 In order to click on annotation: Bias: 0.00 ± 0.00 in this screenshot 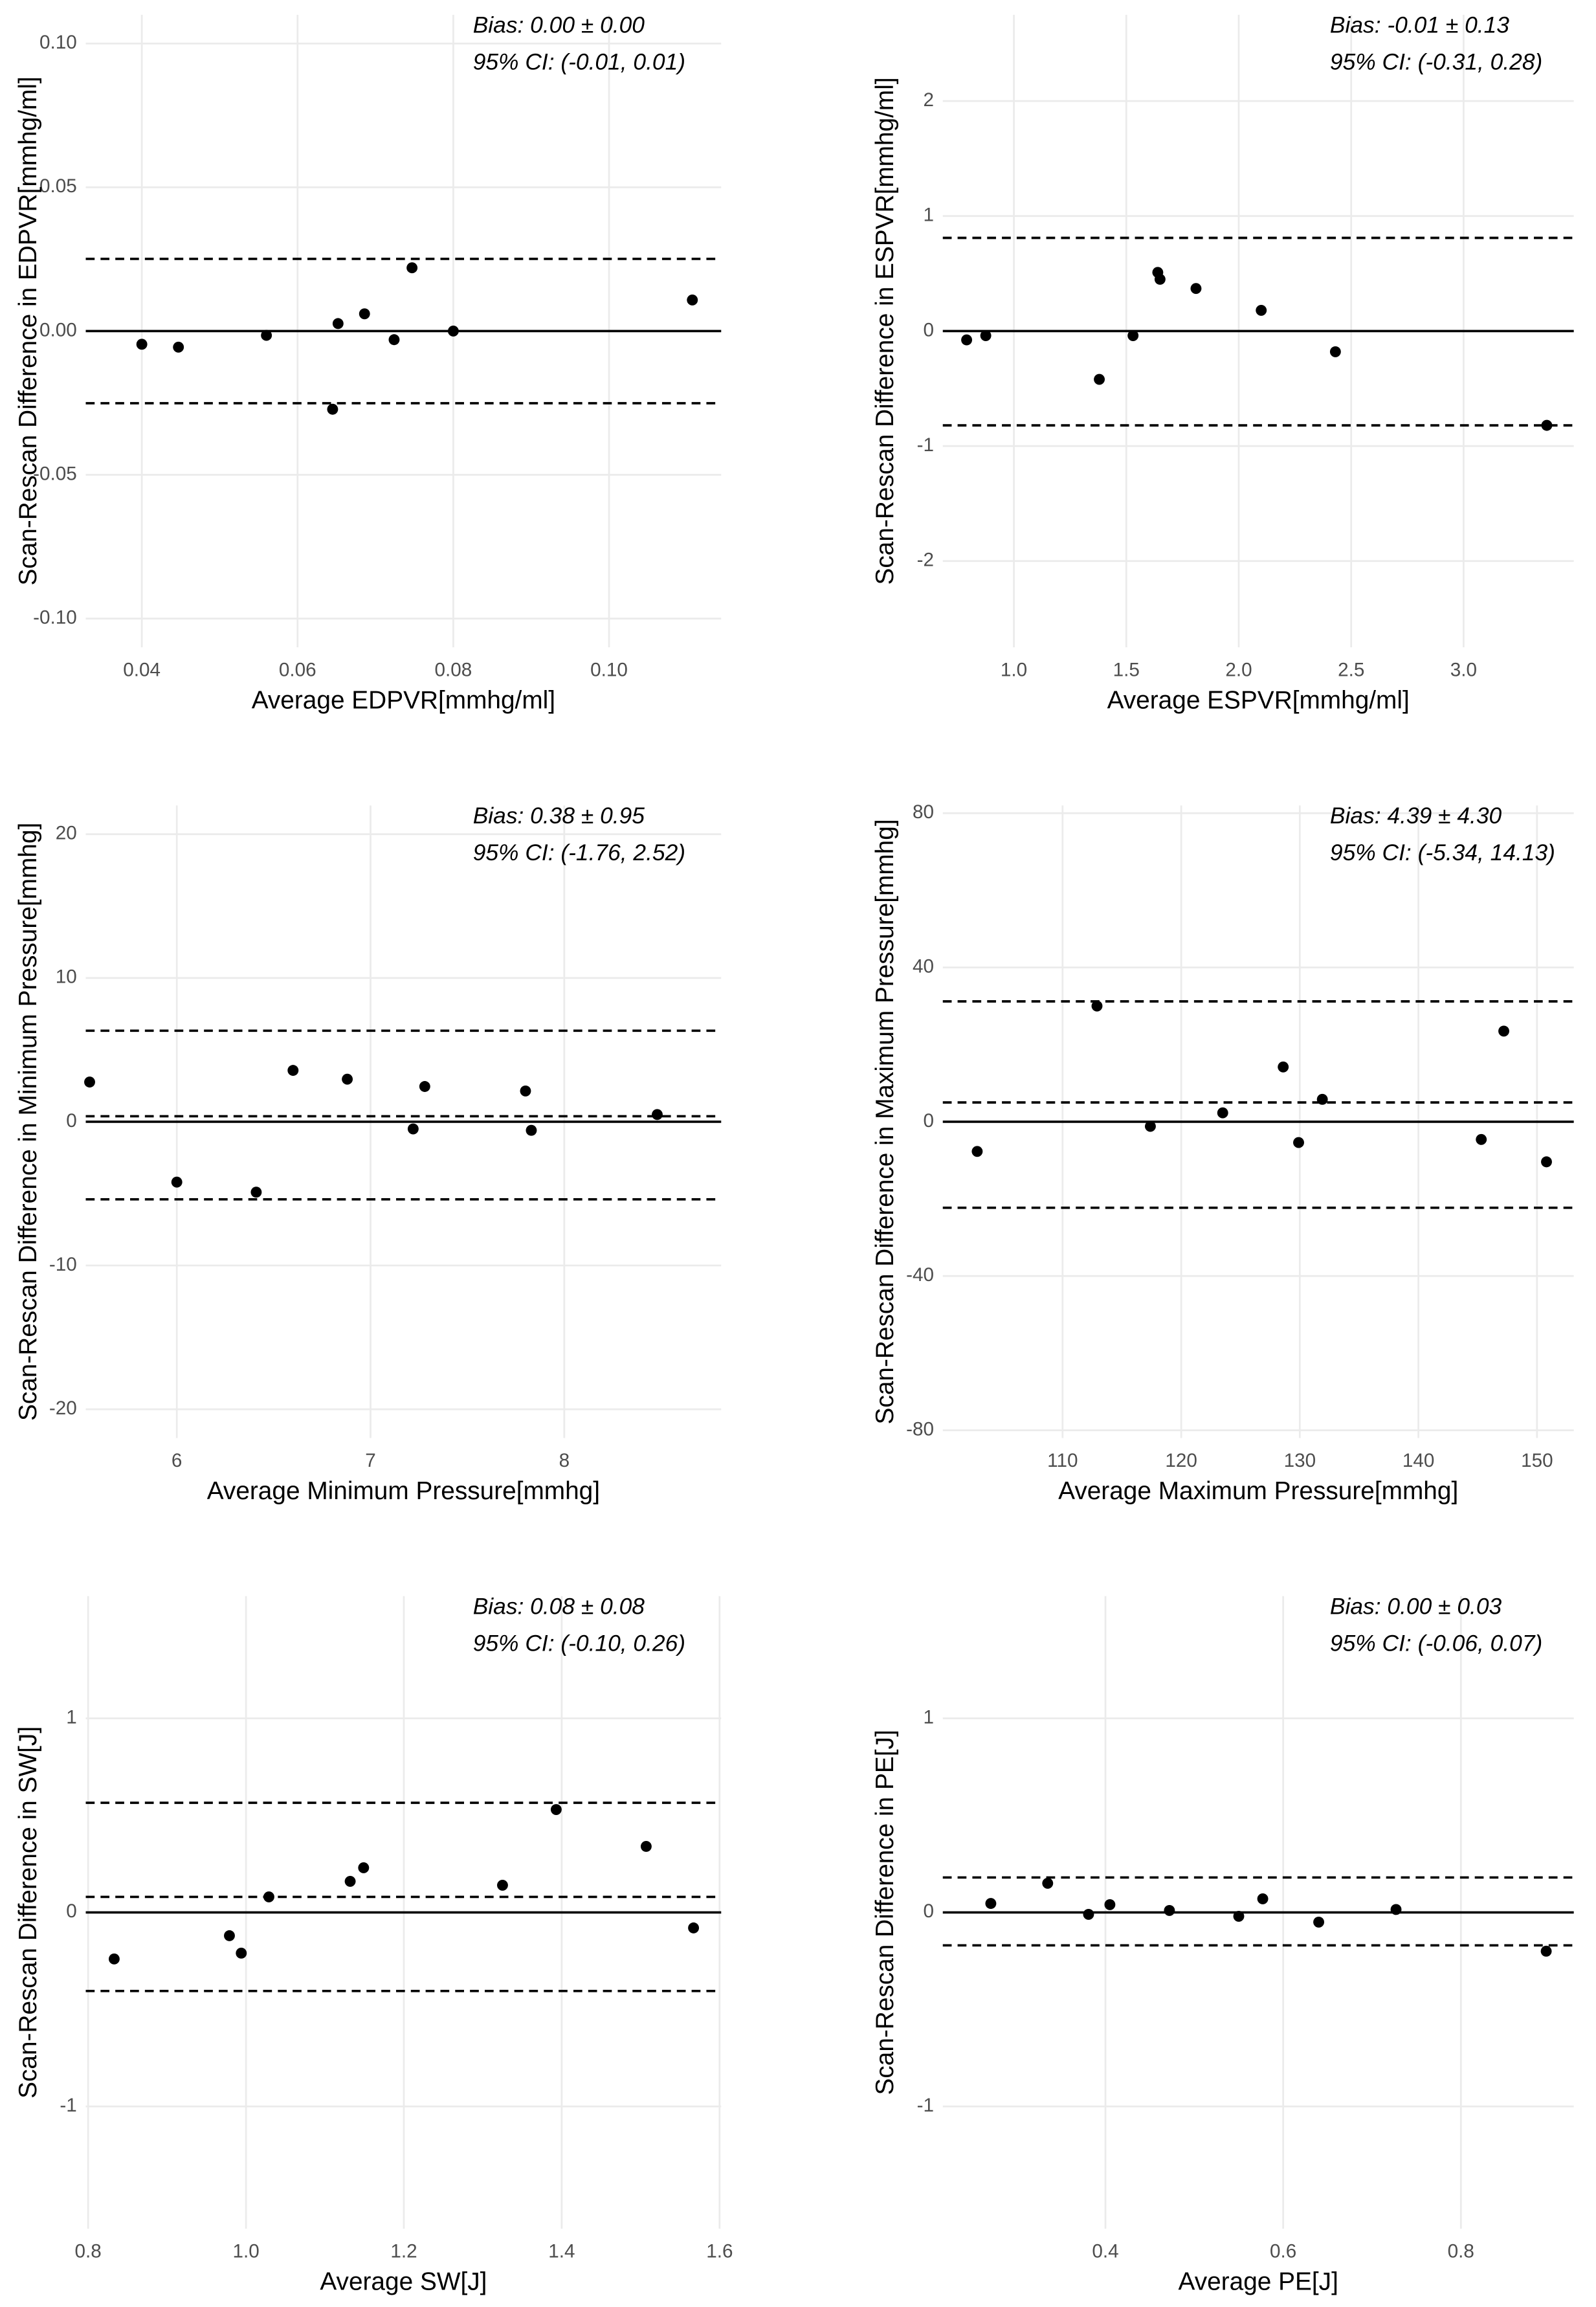, I will do `click(559, 25)`.